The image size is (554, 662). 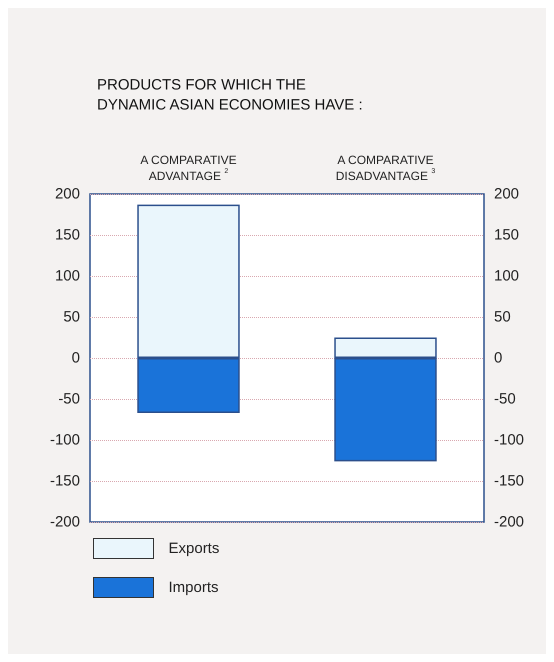 What do you see at coordinates (67, 194) in the screenshot?
I see `y-tick-label: 200` at bounding box center [67, 194].